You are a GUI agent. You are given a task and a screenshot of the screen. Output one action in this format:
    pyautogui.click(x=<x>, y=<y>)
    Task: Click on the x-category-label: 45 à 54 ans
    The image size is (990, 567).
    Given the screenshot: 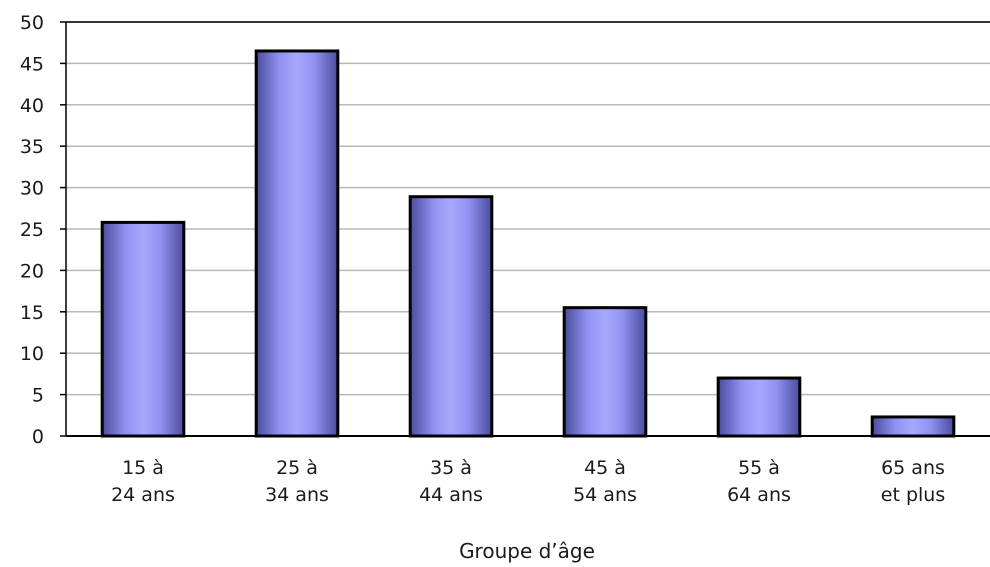 What is the action you would take?
    pyautogui.click(x=605, y=481)
    